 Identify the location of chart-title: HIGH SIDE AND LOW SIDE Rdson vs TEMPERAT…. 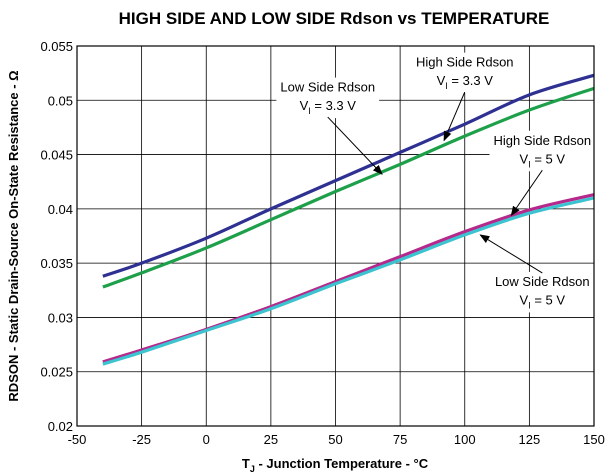
(334, 18).